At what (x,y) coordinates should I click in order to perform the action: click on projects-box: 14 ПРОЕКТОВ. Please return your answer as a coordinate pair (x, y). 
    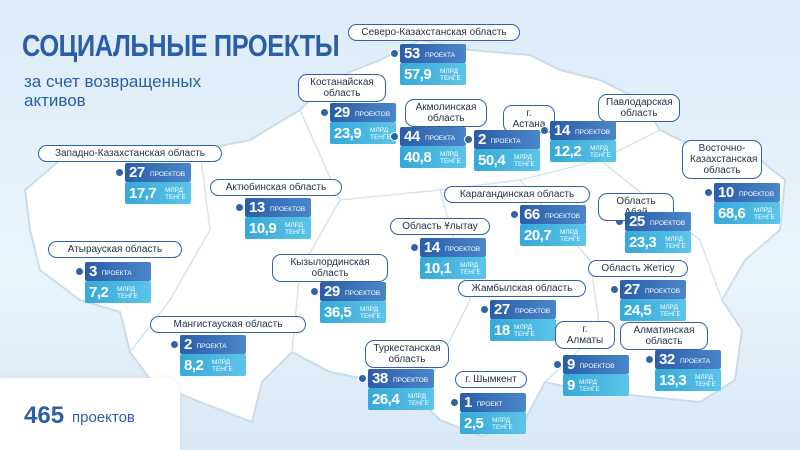
    Looking at the image, I should click on (583, 130).